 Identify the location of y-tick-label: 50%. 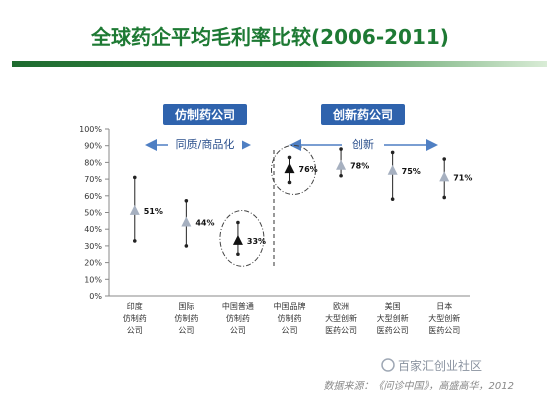
(93, 213).